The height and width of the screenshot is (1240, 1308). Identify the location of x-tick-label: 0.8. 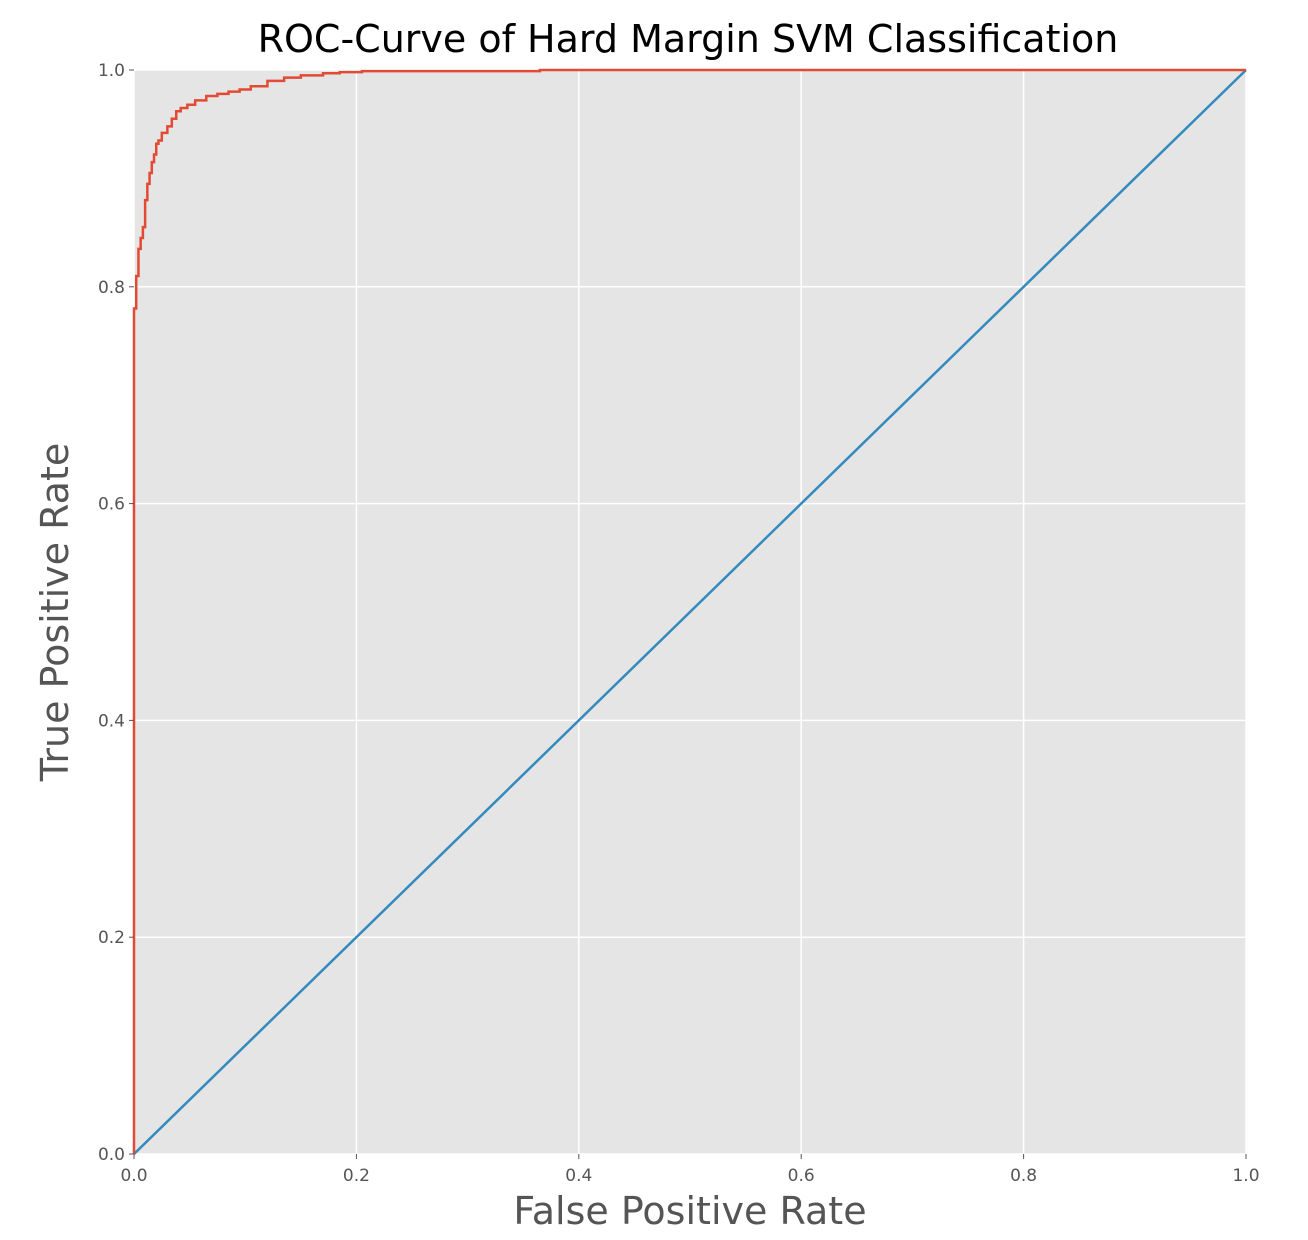
(1023, 1176).